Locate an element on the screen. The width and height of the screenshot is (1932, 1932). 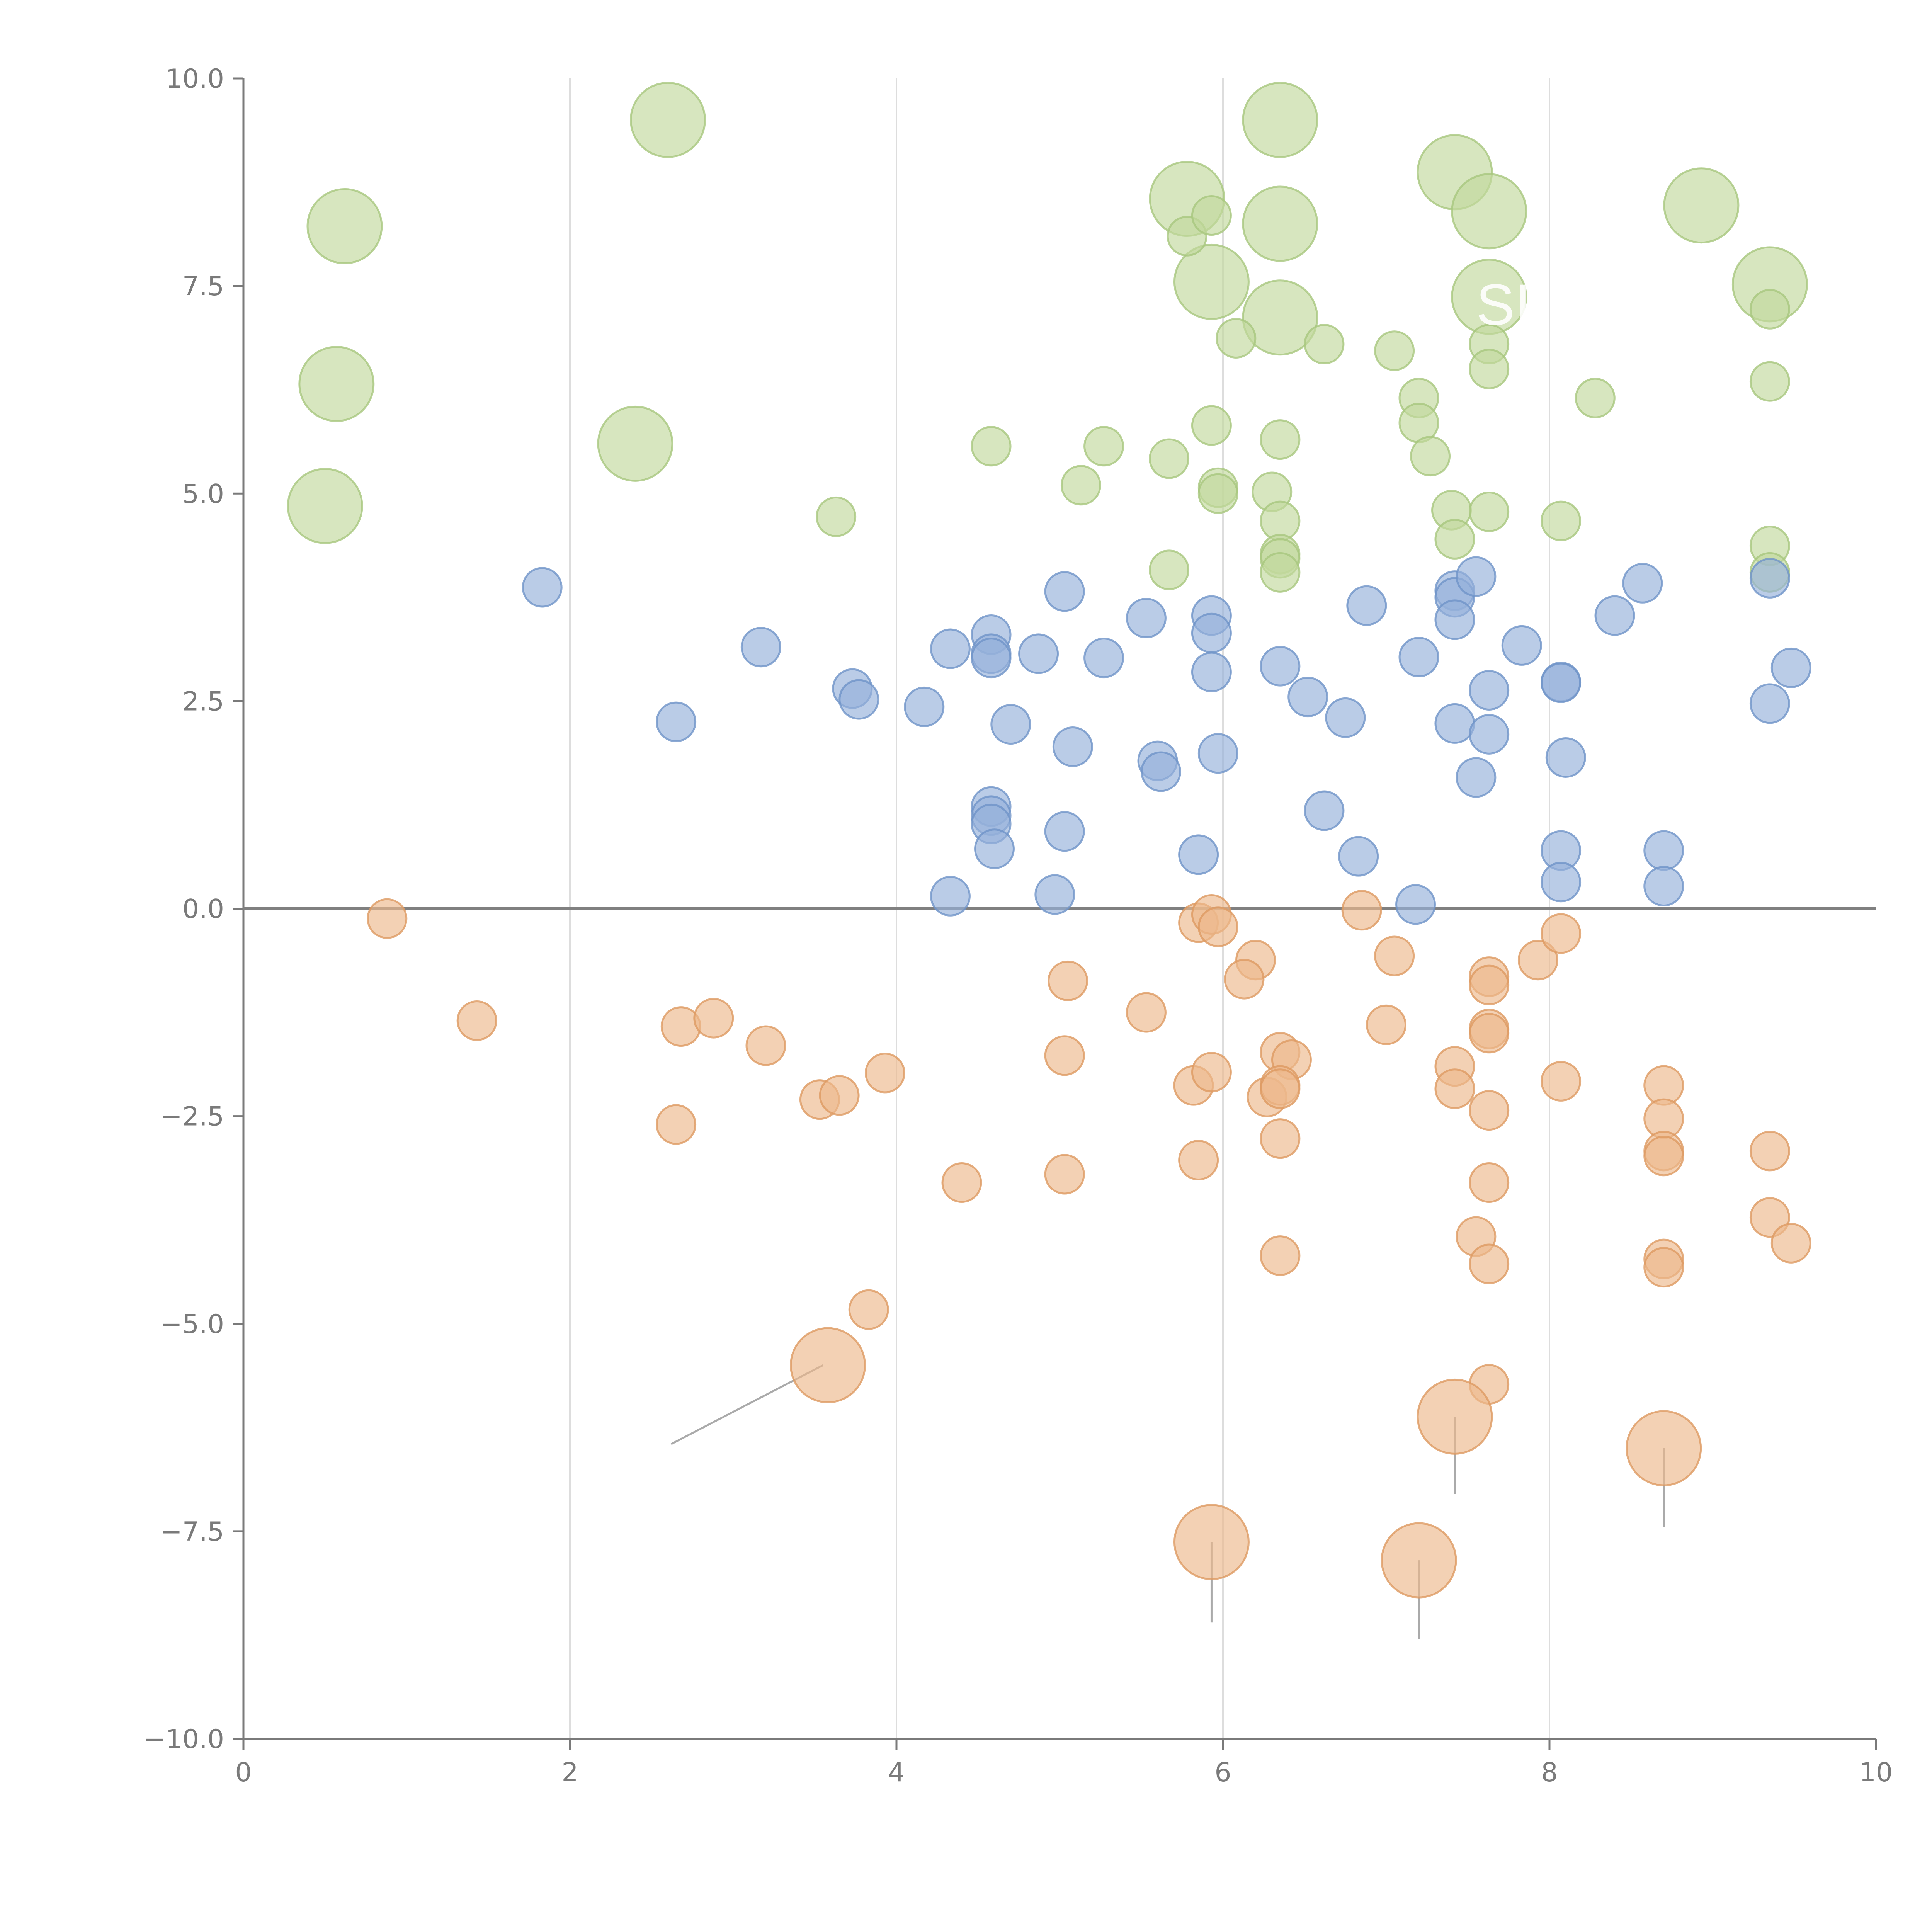
y-tick-label: −7.5 is located at coordinates (192, 1532).